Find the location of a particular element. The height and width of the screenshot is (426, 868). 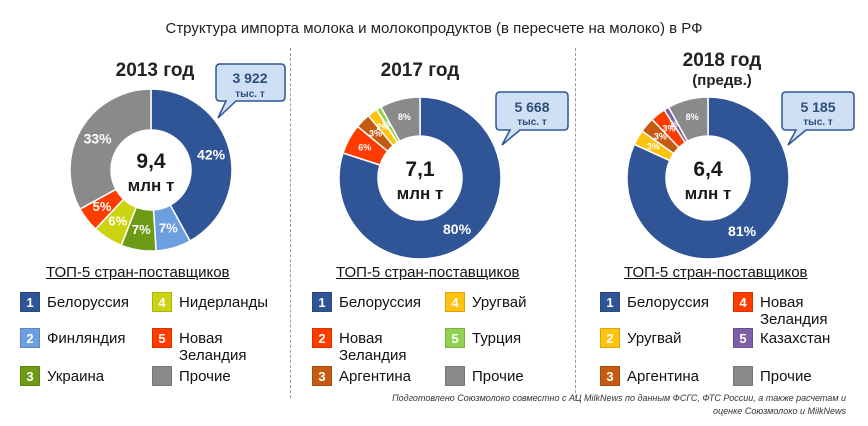

legend-item: 5 Казахстан is located at coordinates (781, 338).